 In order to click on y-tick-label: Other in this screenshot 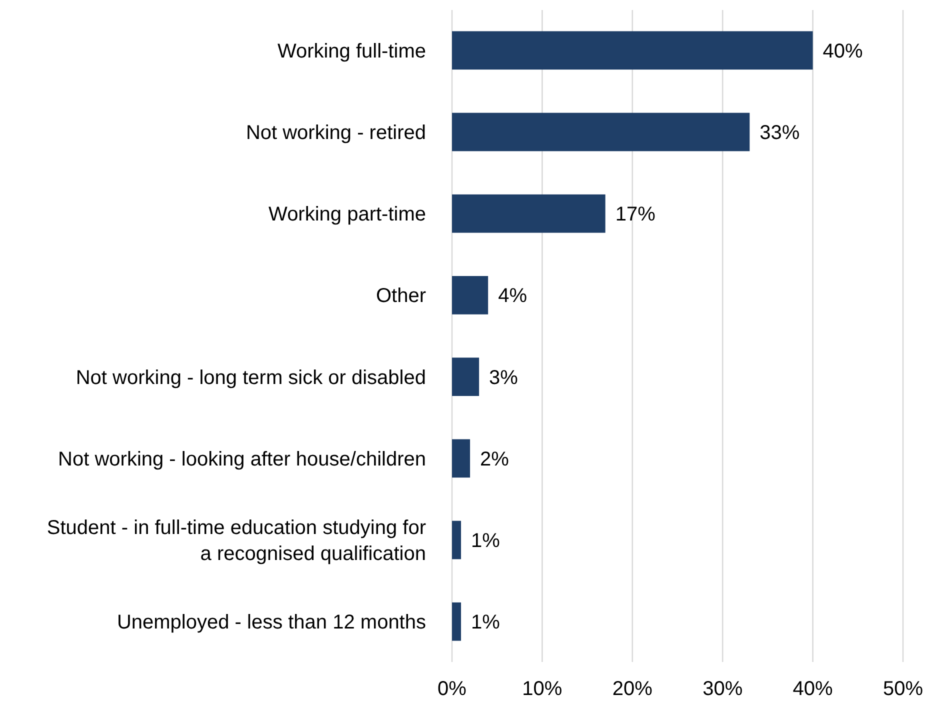, I will do `click(401, 296)`.